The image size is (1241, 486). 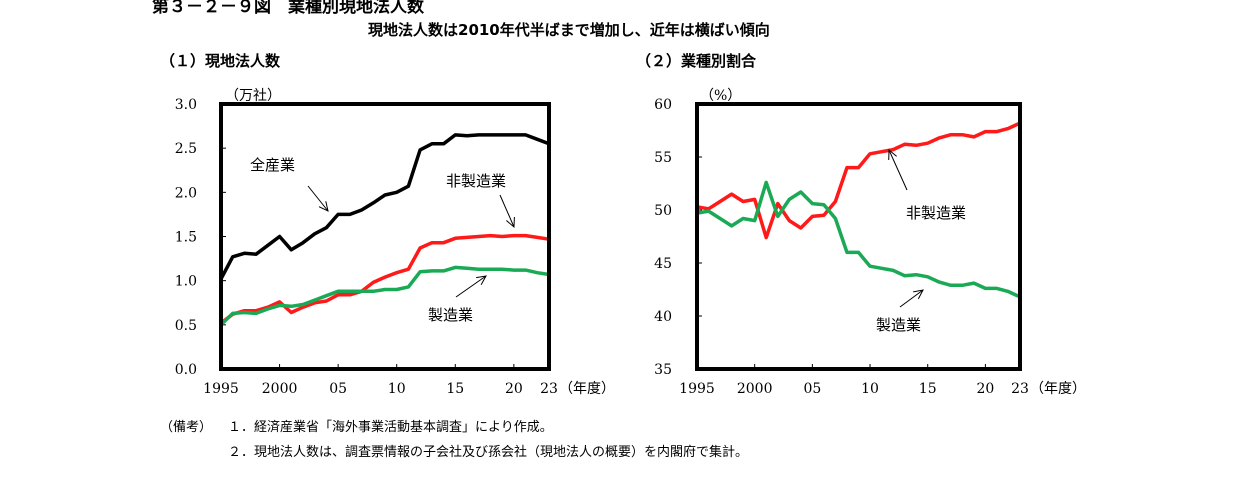 I want to click on y-tick-label: 0.5, so click(x=186, y=326).